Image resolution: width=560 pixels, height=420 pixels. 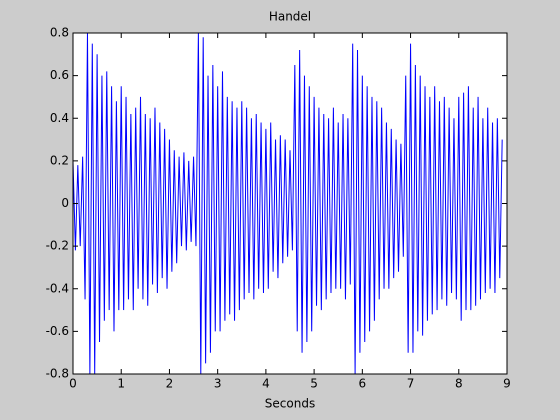 What do you see at coordinates (65, 203) in the screenshot?
I see `y-tick-label: 0` at bounding box center [65, 203].